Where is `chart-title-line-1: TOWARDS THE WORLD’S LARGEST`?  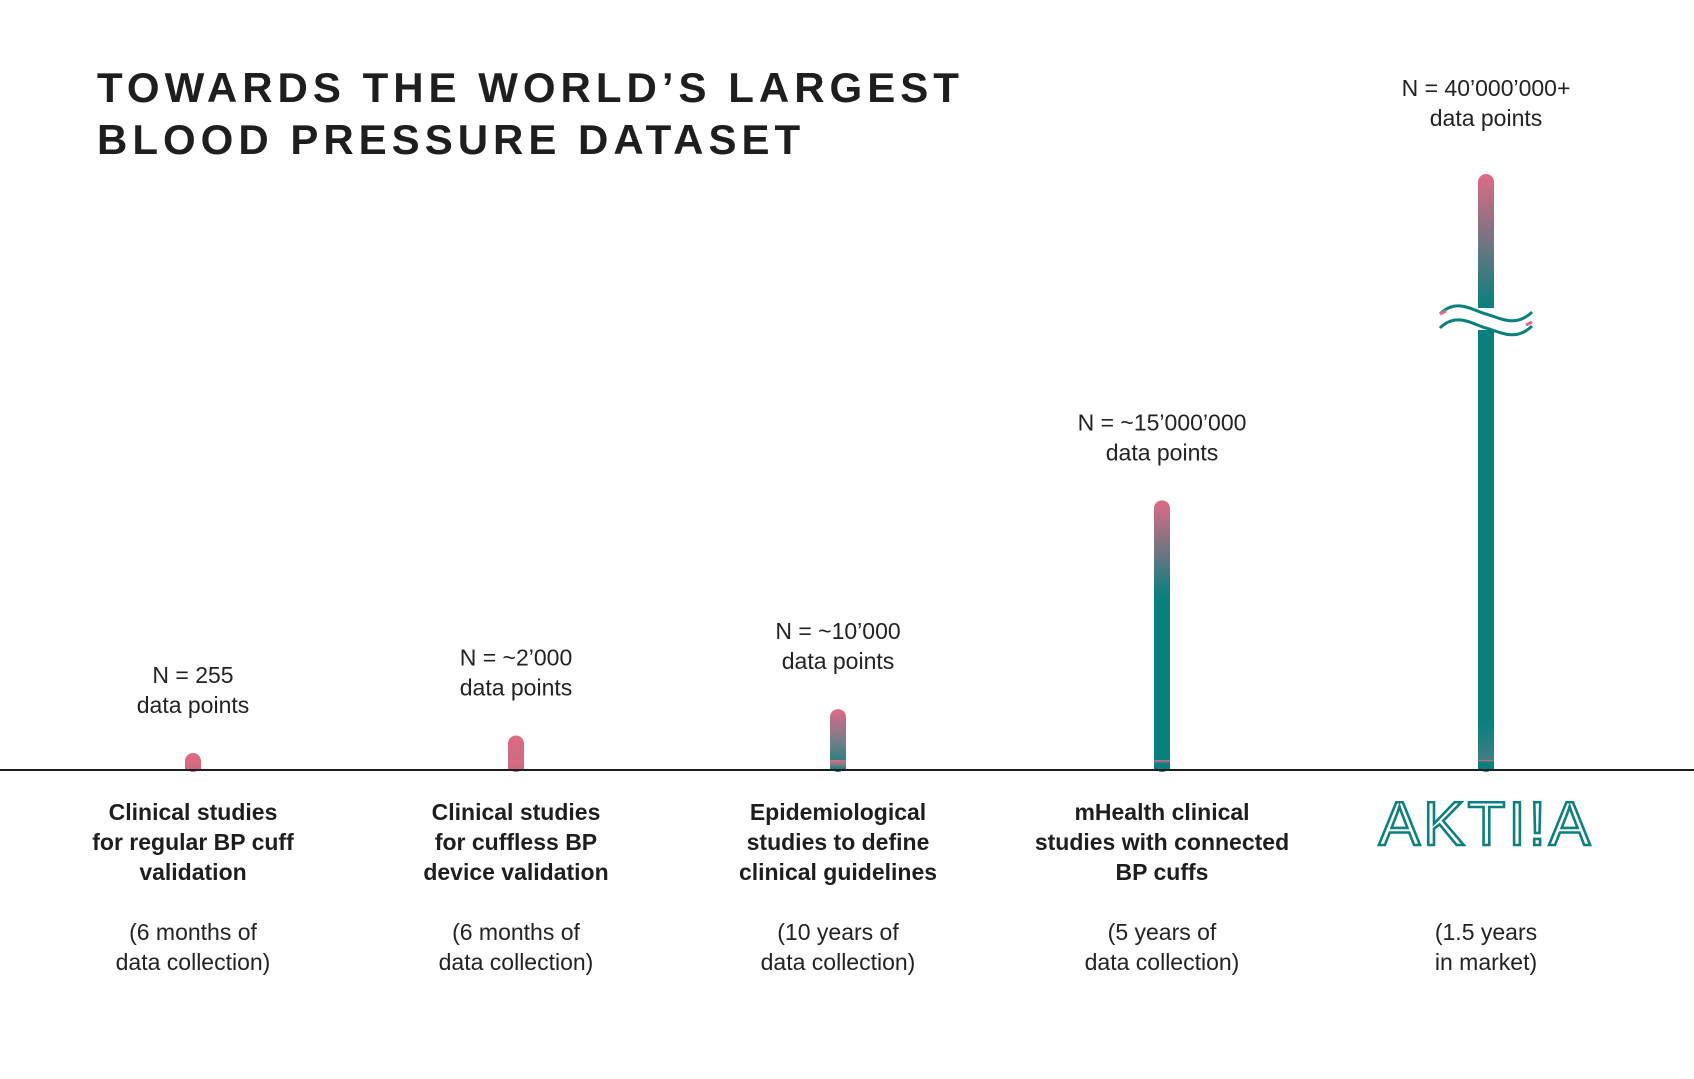 chart-title-line-1: TOWARDS THE WORLD’S LARGEST is located at coordinates (530, 87).